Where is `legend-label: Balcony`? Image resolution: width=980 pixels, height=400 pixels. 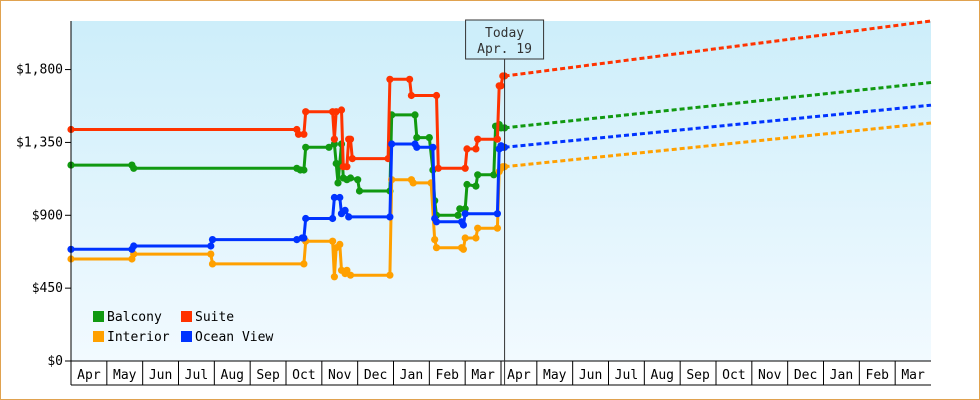 legend-label: Balcony is located at coordinates (134, 317).